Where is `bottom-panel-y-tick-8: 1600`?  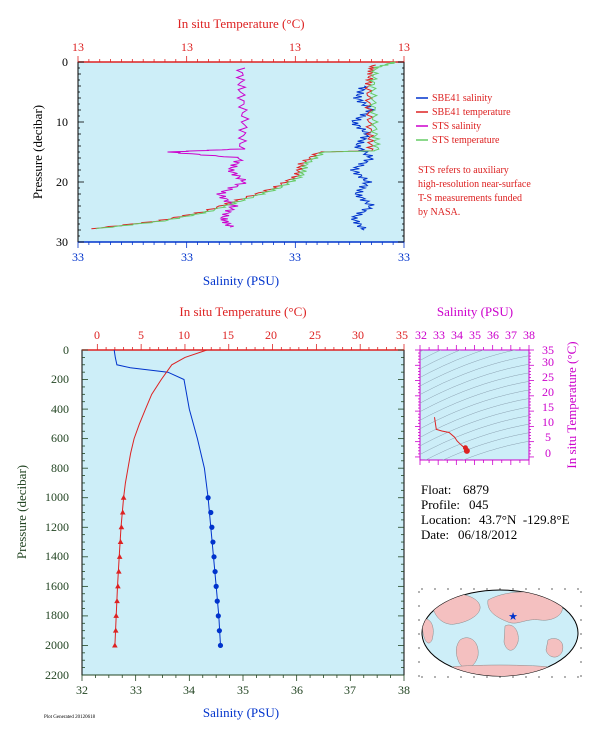
bottom-panel-y-tick-8: 1600 is located at coordinates (57, 586).